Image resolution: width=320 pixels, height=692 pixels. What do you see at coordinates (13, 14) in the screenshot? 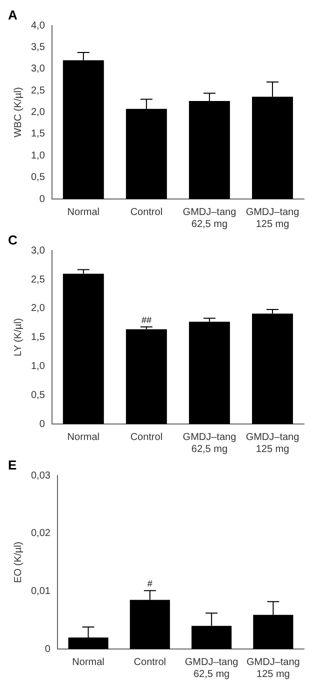
I see `chart-title: A` at bounding box center [13, 14].